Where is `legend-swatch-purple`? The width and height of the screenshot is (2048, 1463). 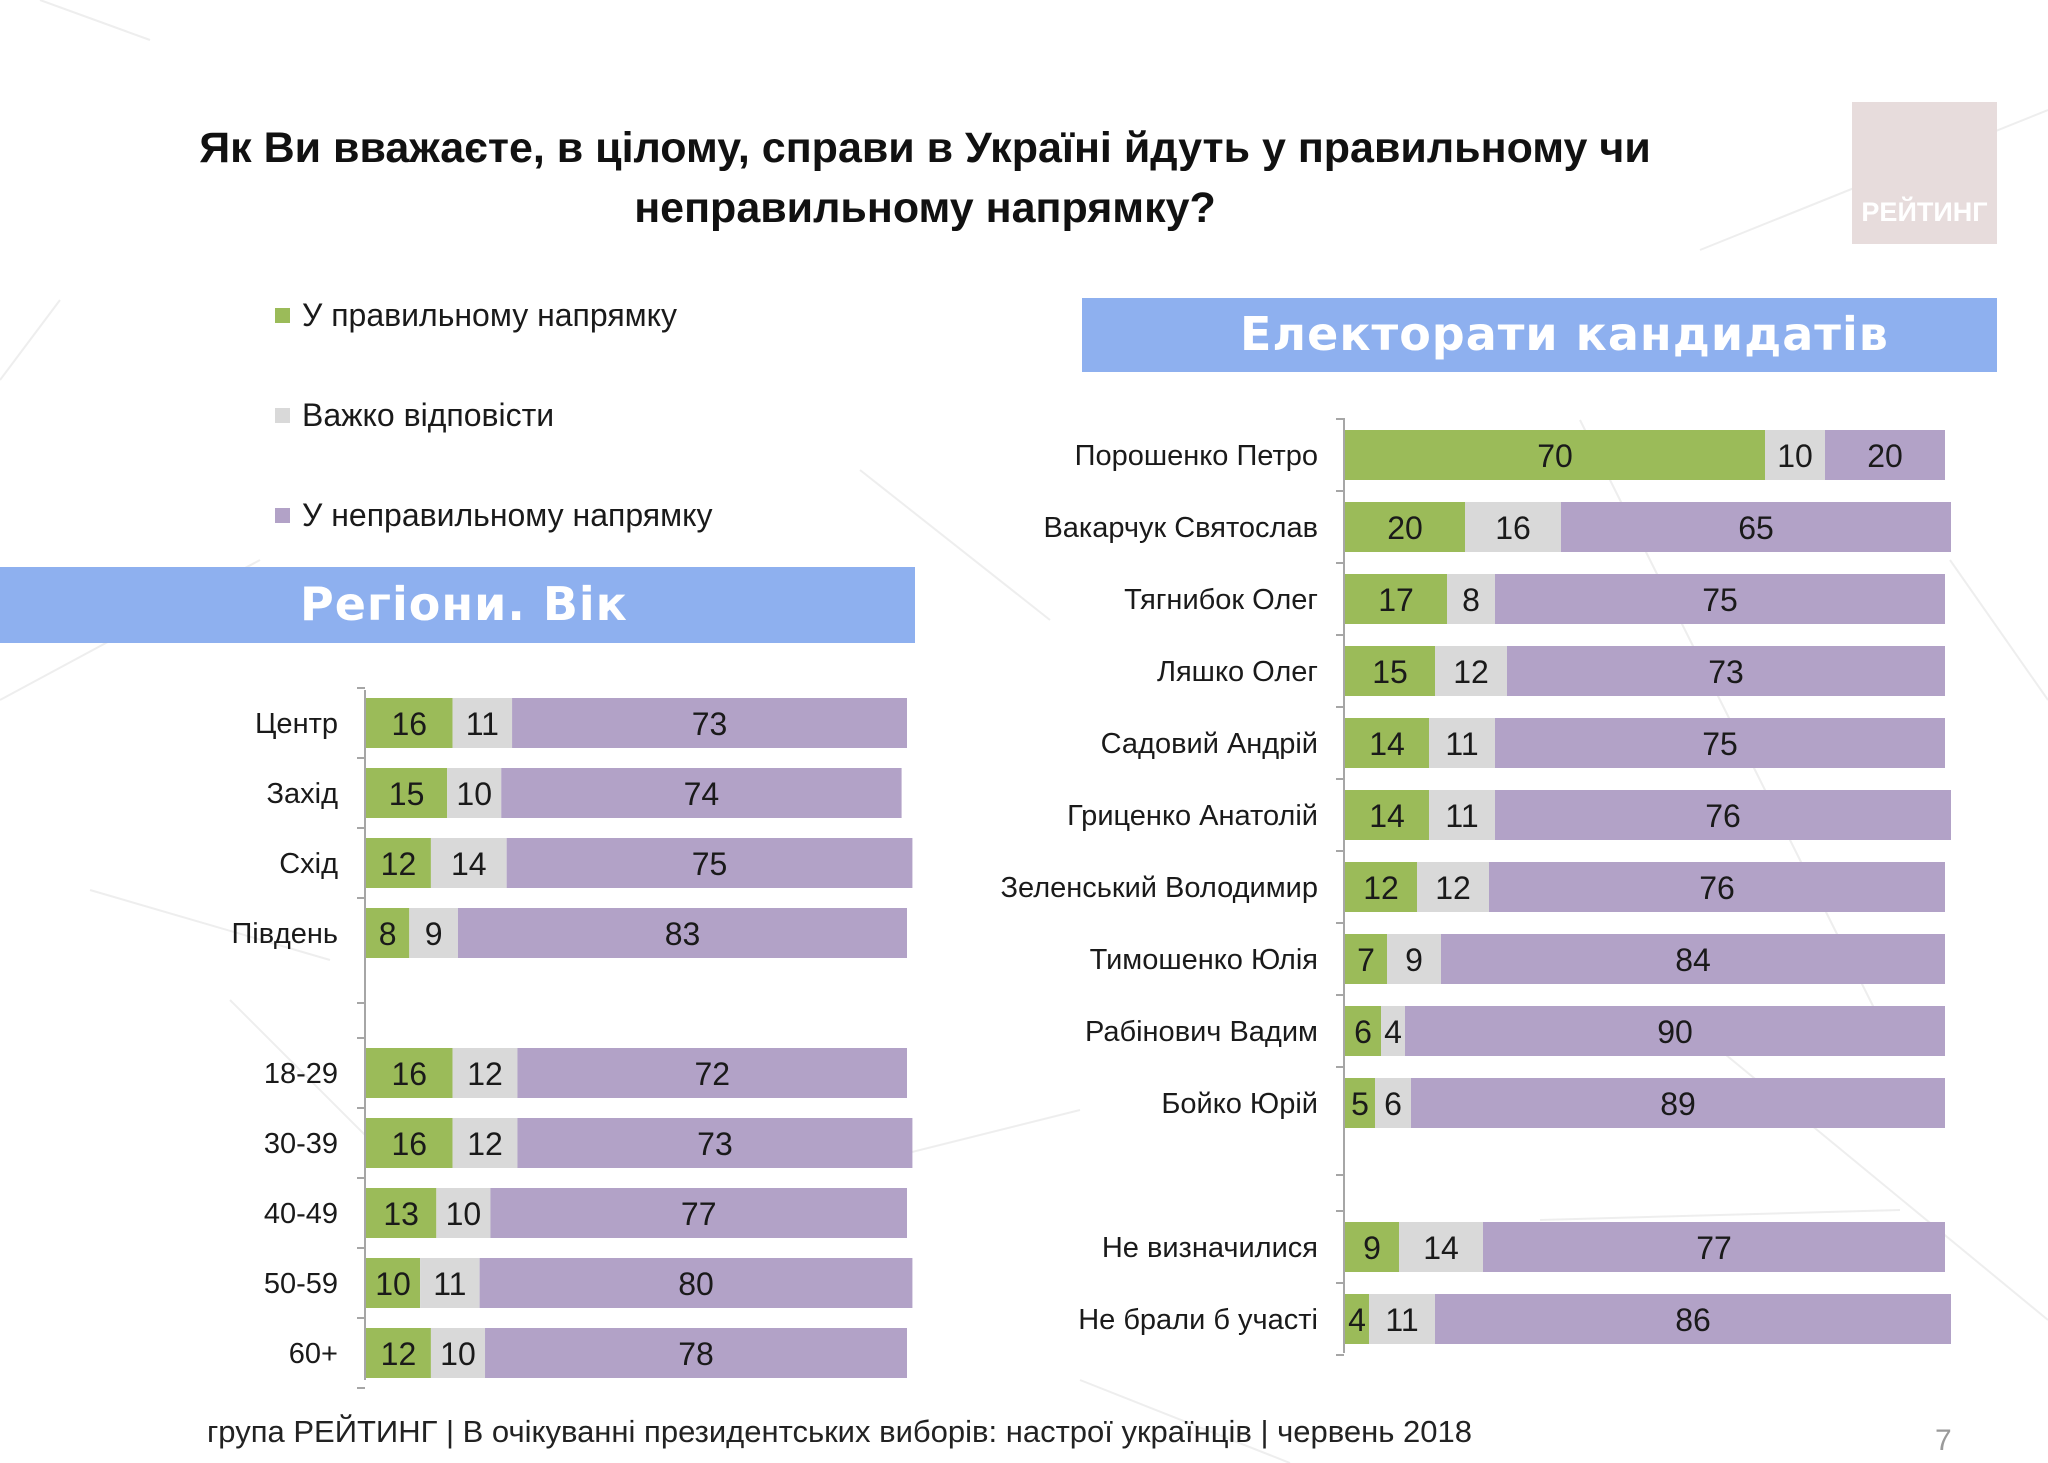 legend-swatch-purple is located at coordinates (282, 515).